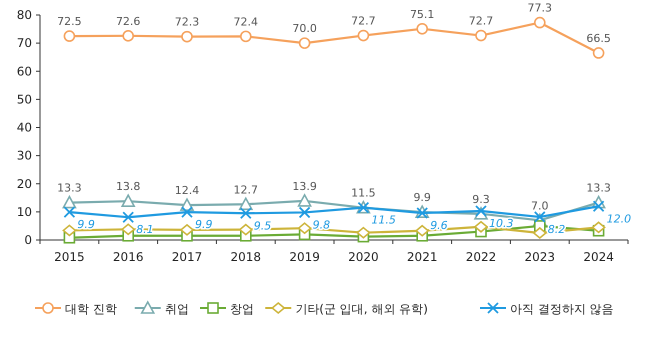 The width and height of the screenshot is (650, 345). What do you see at coordinates (321, 225) in the screenshot?
I see `data-label: 9.8` at bounding box center [321, 225].